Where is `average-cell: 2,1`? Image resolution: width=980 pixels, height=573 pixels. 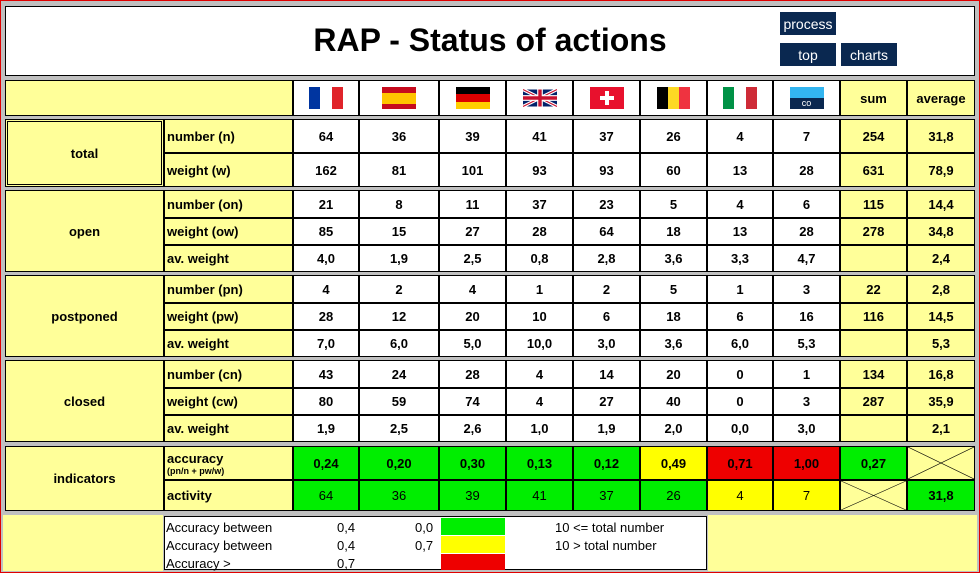
average-cell: 2,1 is located at coordinates (941, 428).